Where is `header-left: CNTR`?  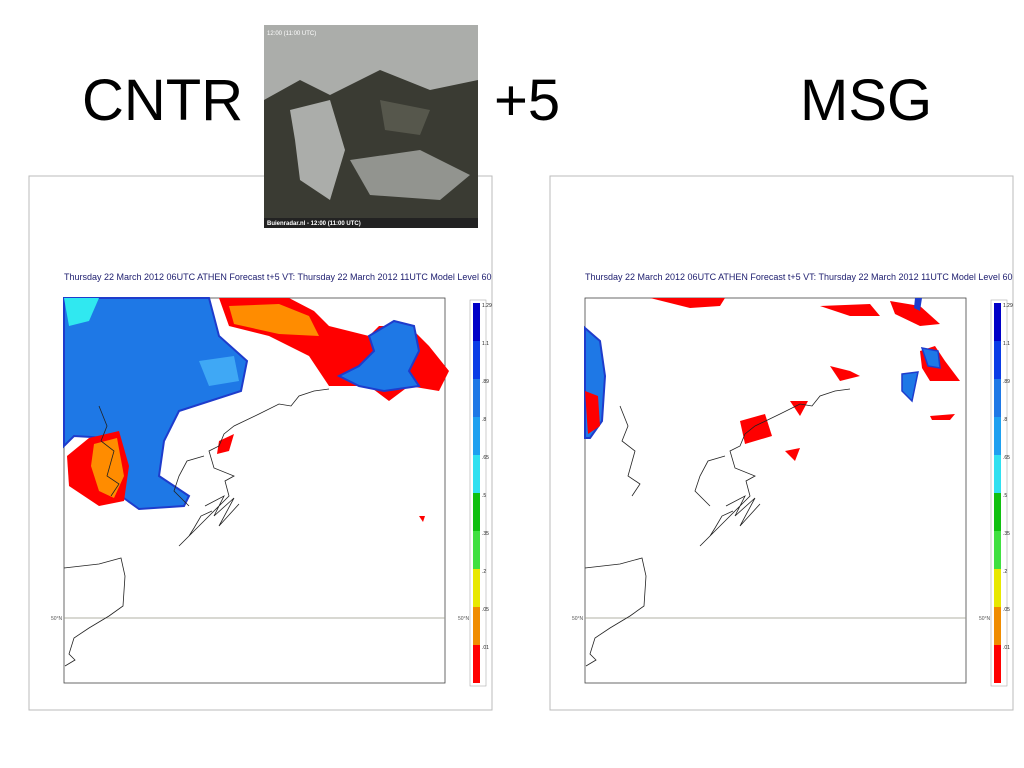
header-left: CNTR is located at coordinates (162, 100).